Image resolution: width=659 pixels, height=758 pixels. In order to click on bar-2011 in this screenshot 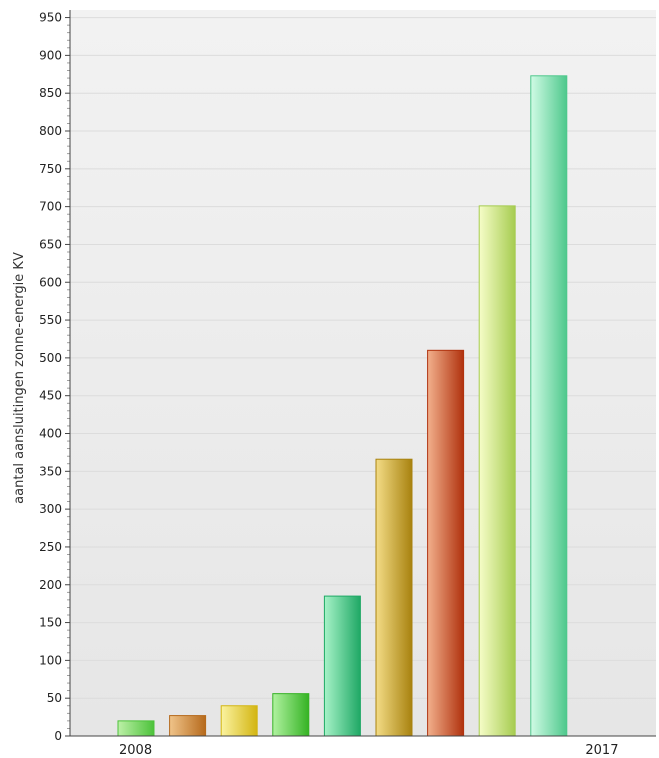, I will do `click(291, 715)`.